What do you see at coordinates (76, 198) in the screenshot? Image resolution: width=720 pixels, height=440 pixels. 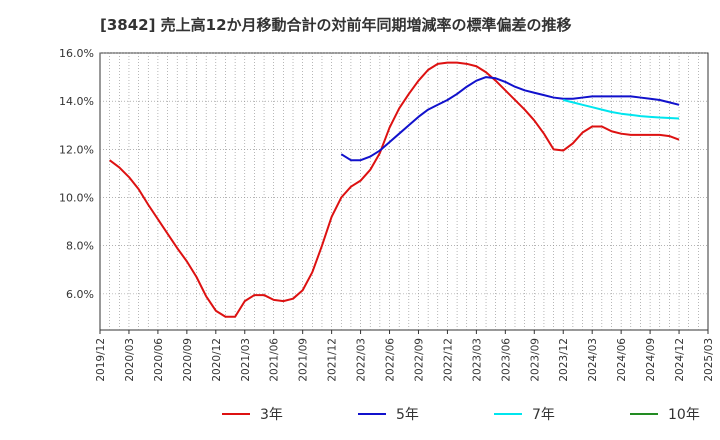 I see `y-tick-label: 10.0%` at bounding box center [76, 198].